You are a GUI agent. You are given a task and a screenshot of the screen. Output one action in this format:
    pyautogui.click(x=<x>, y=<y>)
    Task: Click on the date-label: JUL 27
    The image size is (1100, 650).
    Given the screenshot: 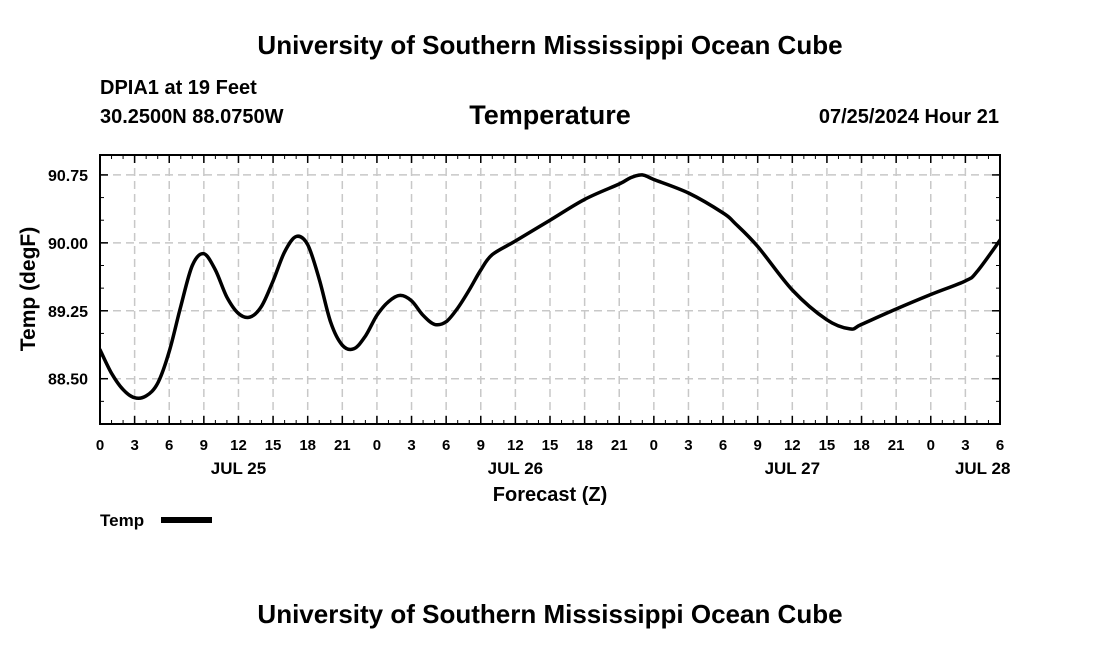 What is the action you would take?
    pyautogui.click(x=792, y=468)
    